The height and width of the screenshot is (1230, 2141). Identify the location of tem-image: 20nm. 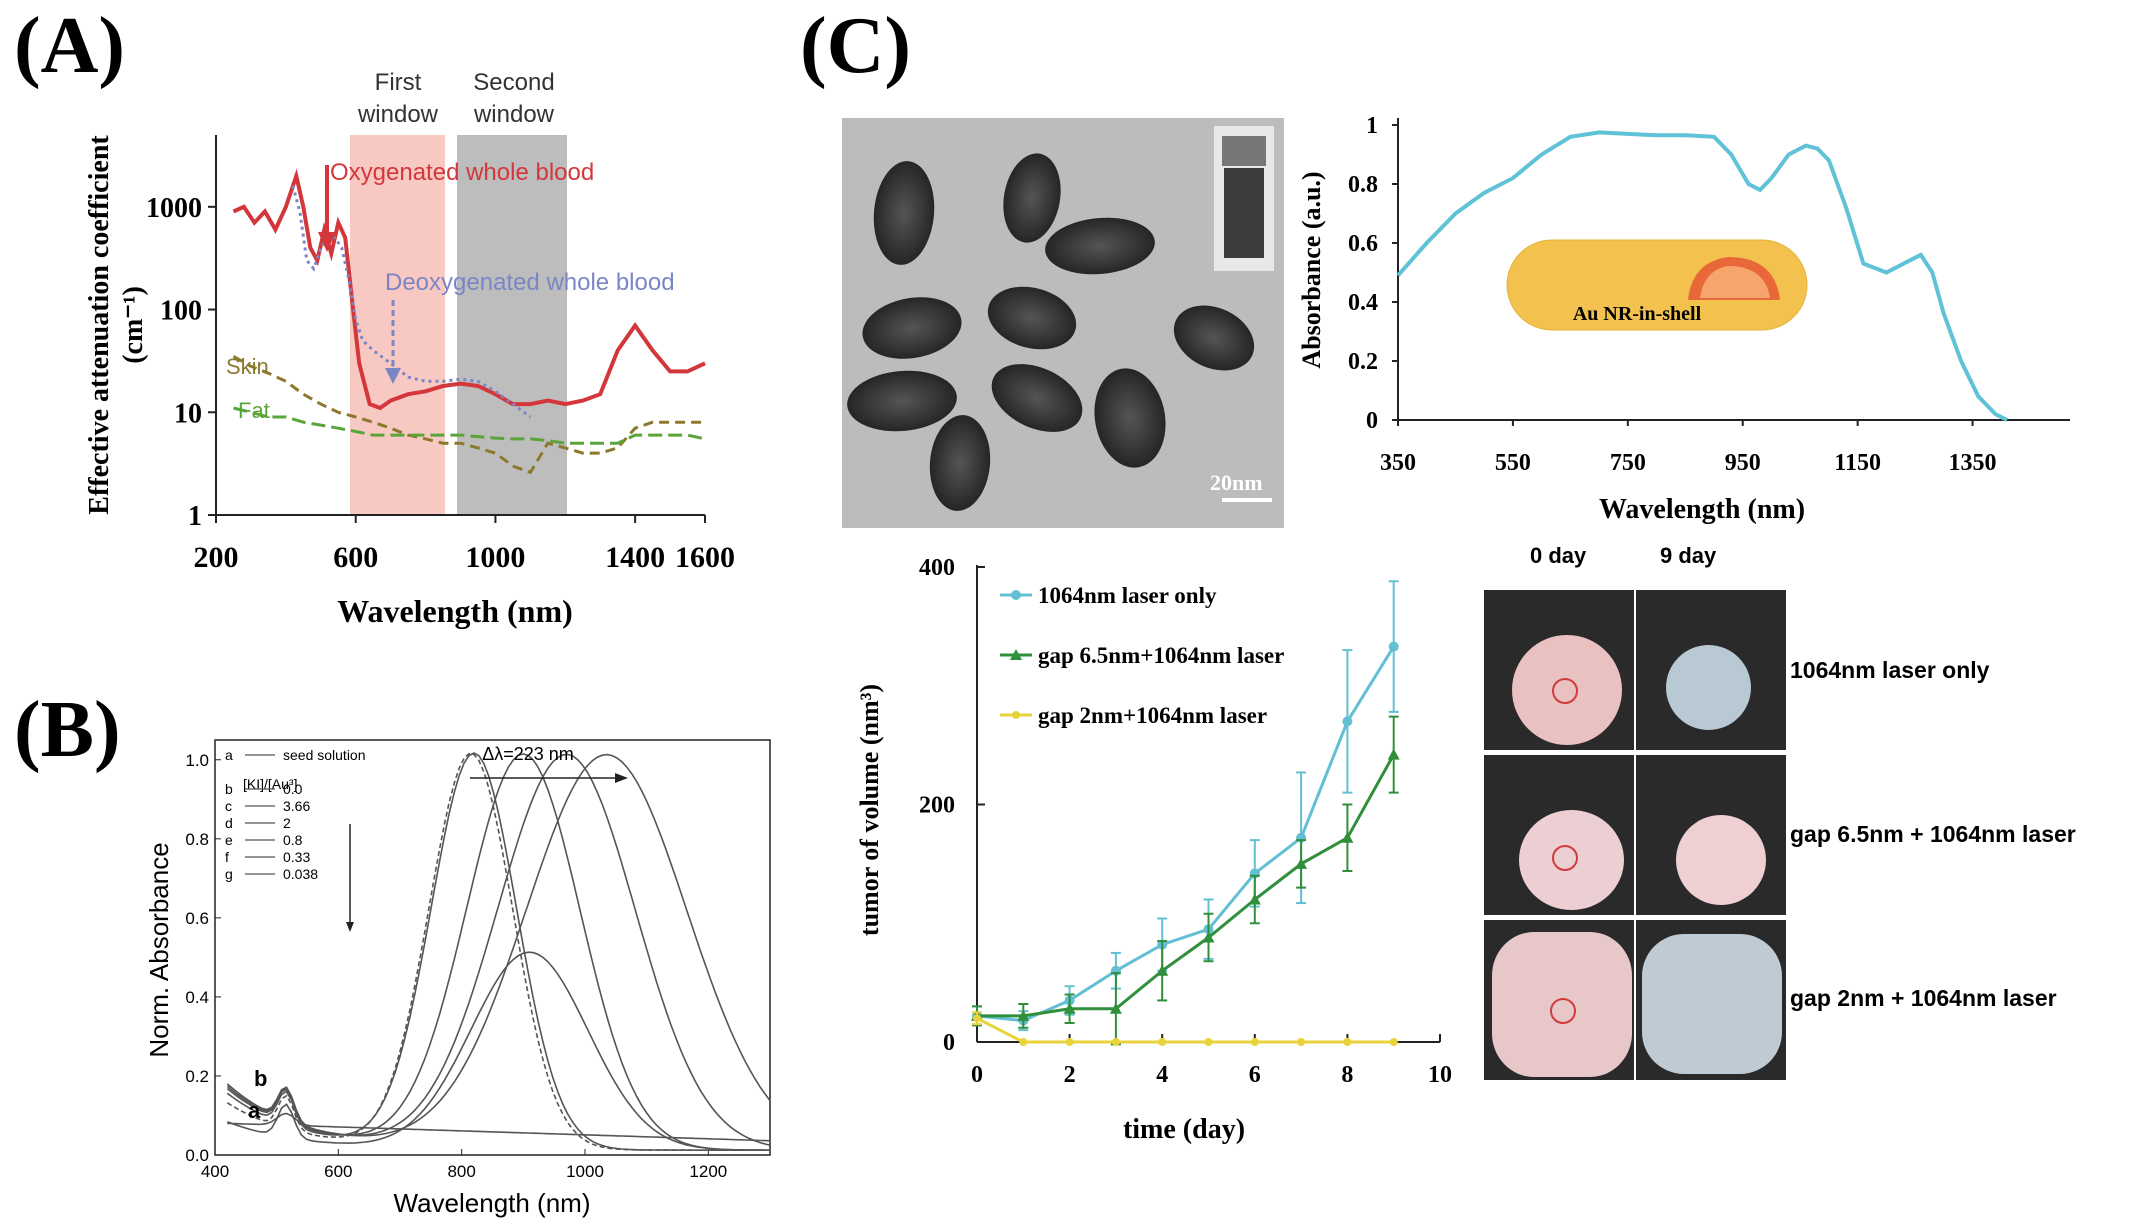
(1063, 323).